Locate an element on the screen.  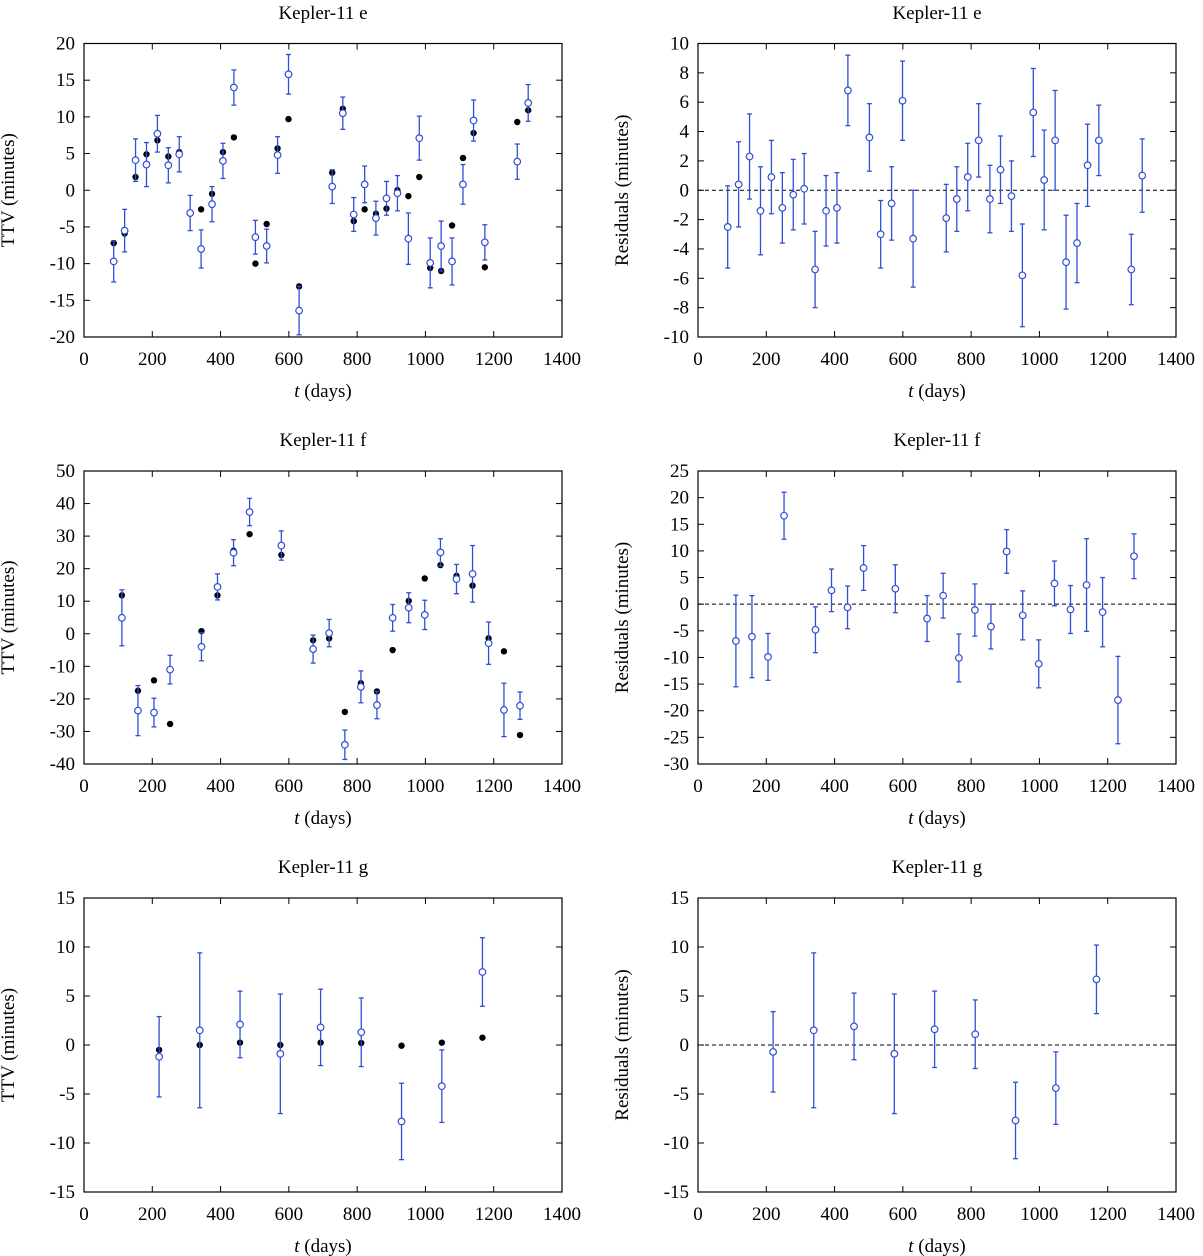
x-tick-label: 200 is located at coordinates (152, 1214).